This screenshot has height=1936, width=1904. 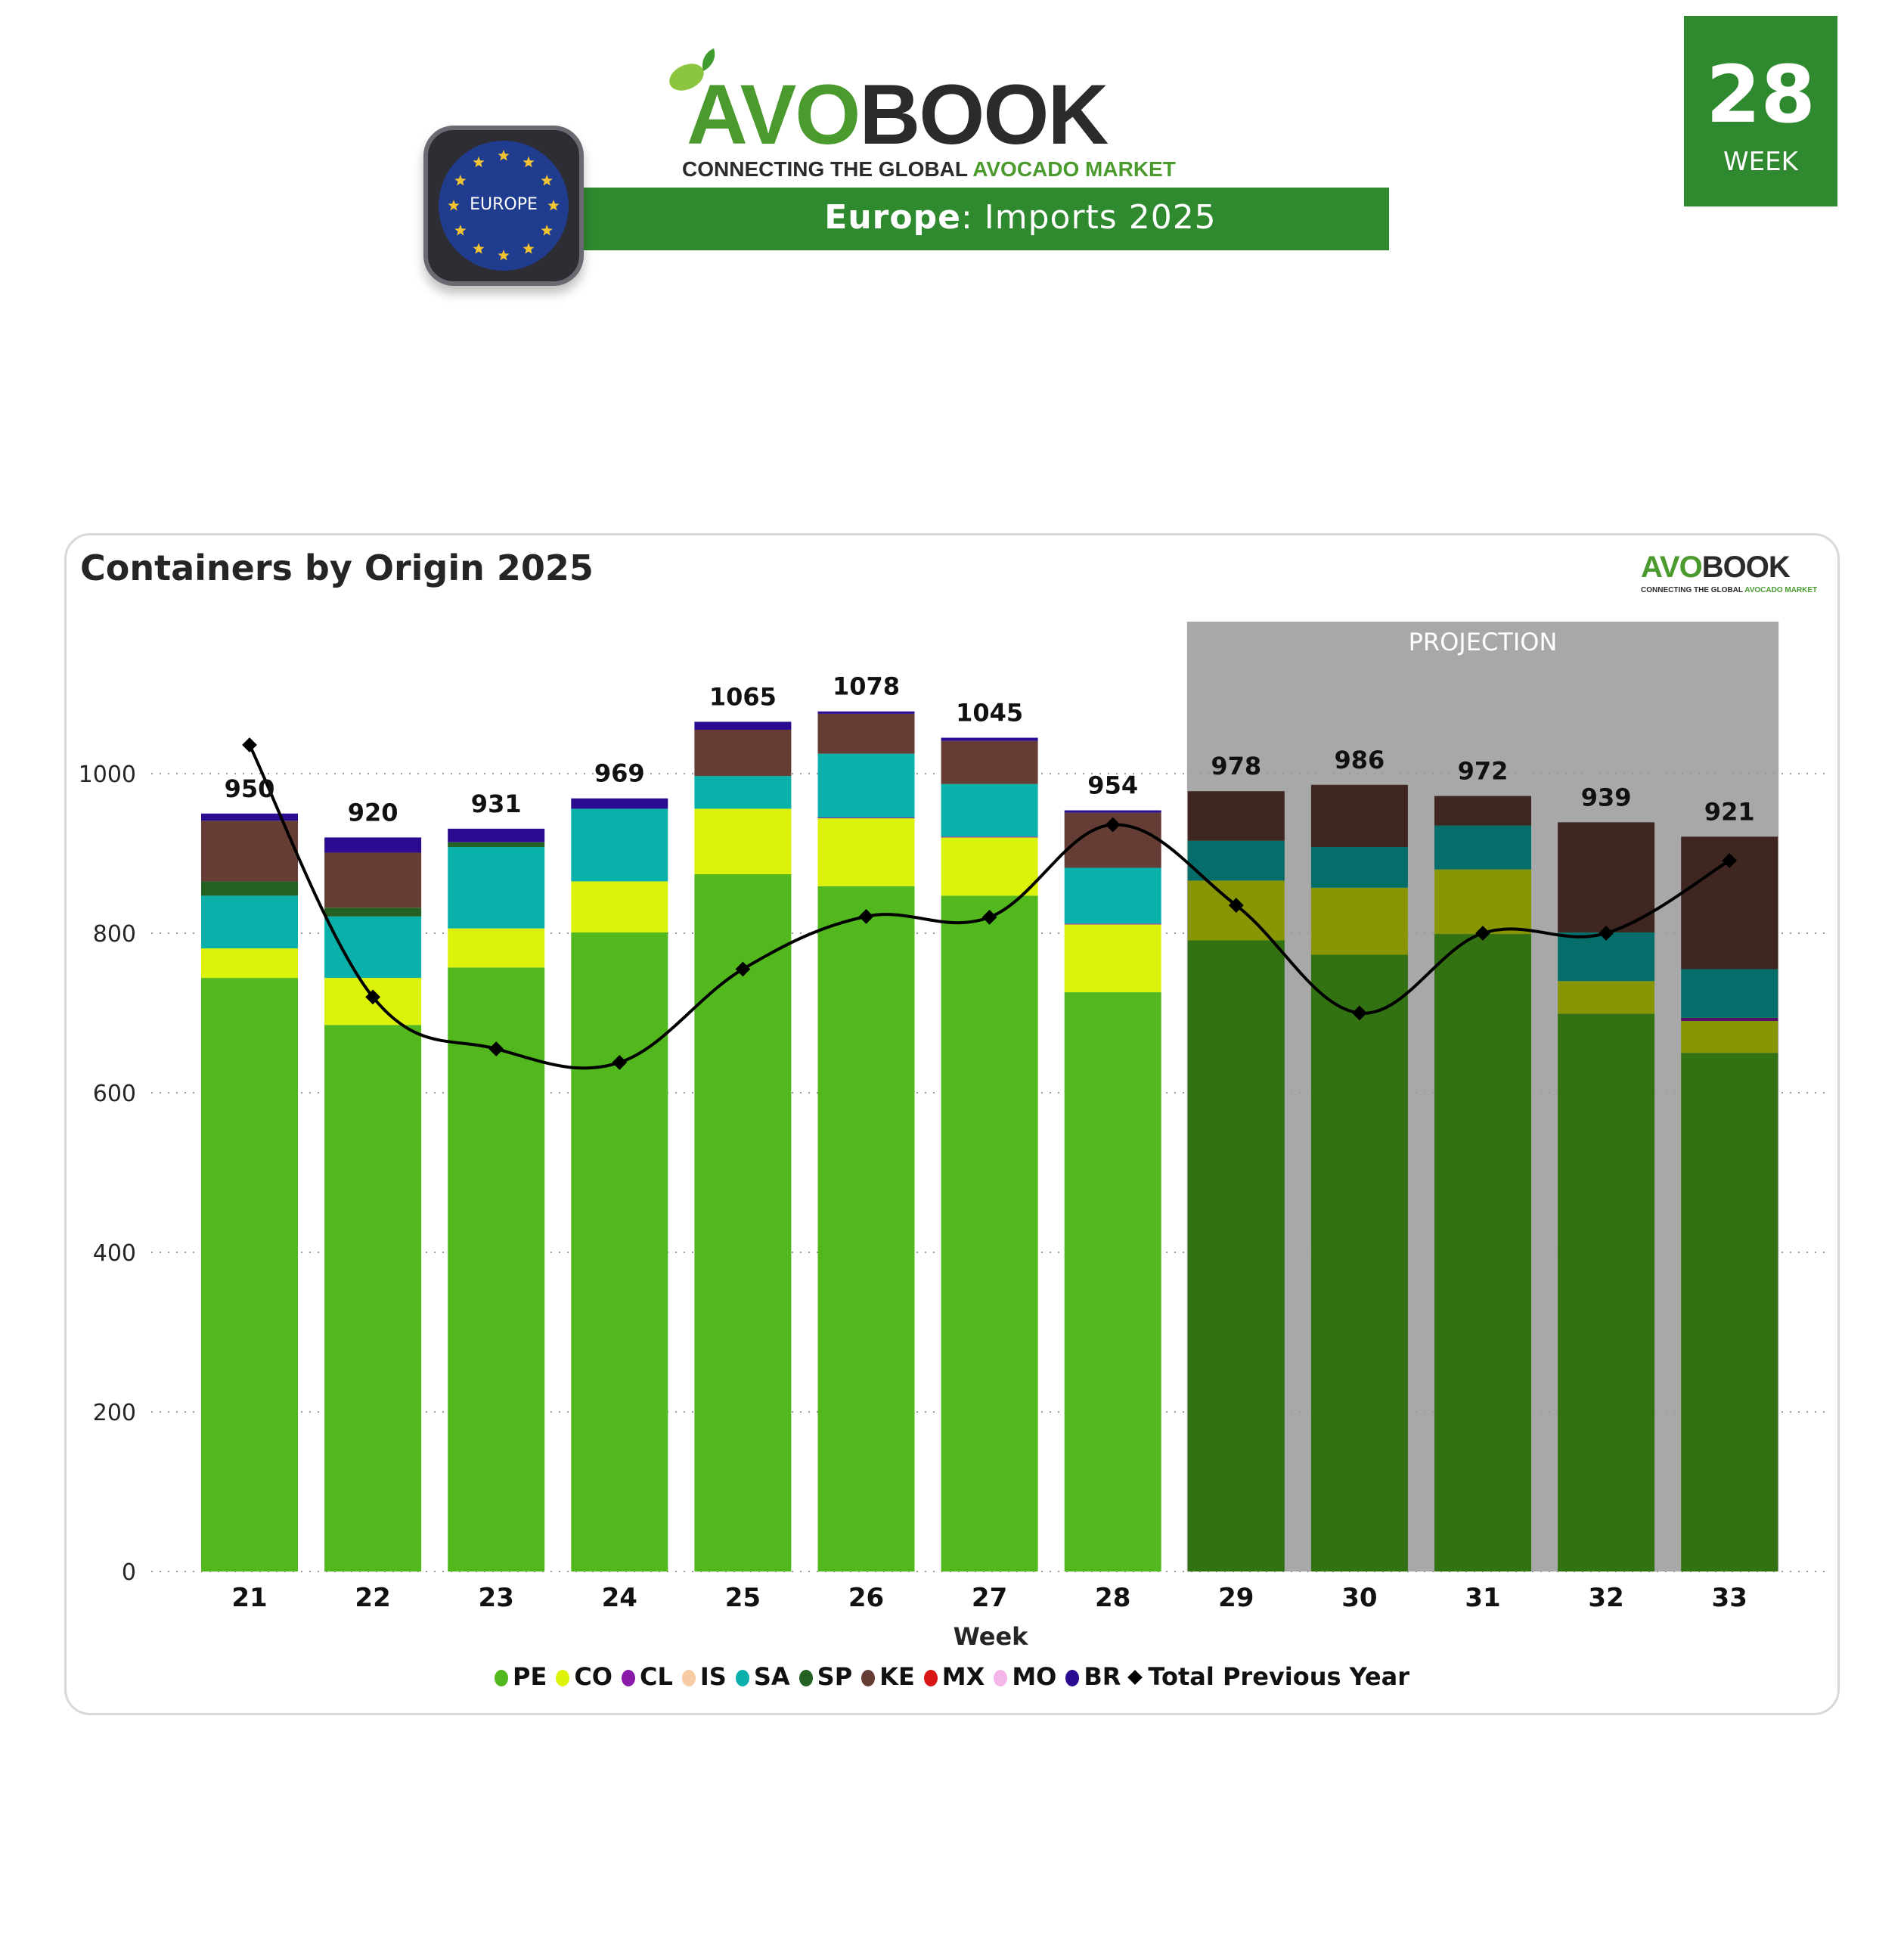 I want to click on y-tick-label: 1000, so click(x=107, y=775).